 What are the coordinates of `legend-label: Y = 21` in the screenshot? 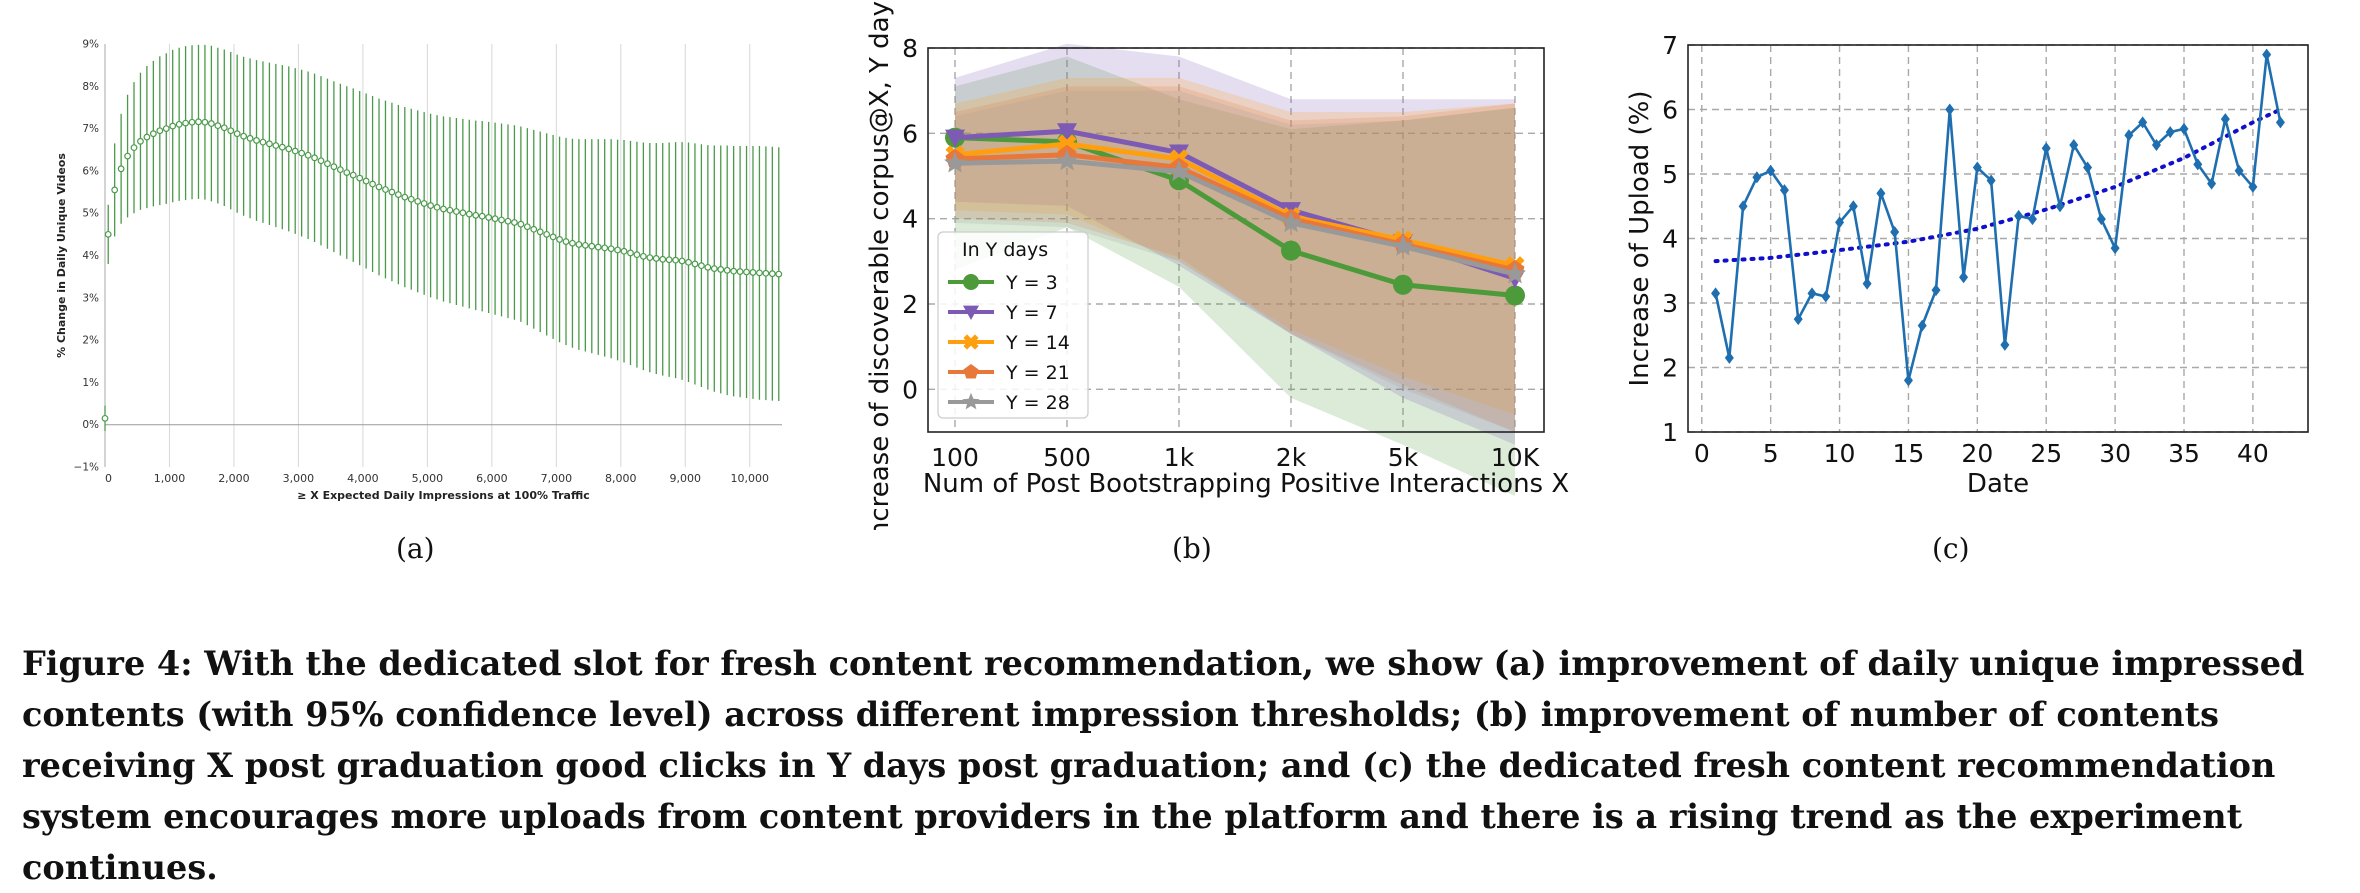 It's located at (1037, 373).